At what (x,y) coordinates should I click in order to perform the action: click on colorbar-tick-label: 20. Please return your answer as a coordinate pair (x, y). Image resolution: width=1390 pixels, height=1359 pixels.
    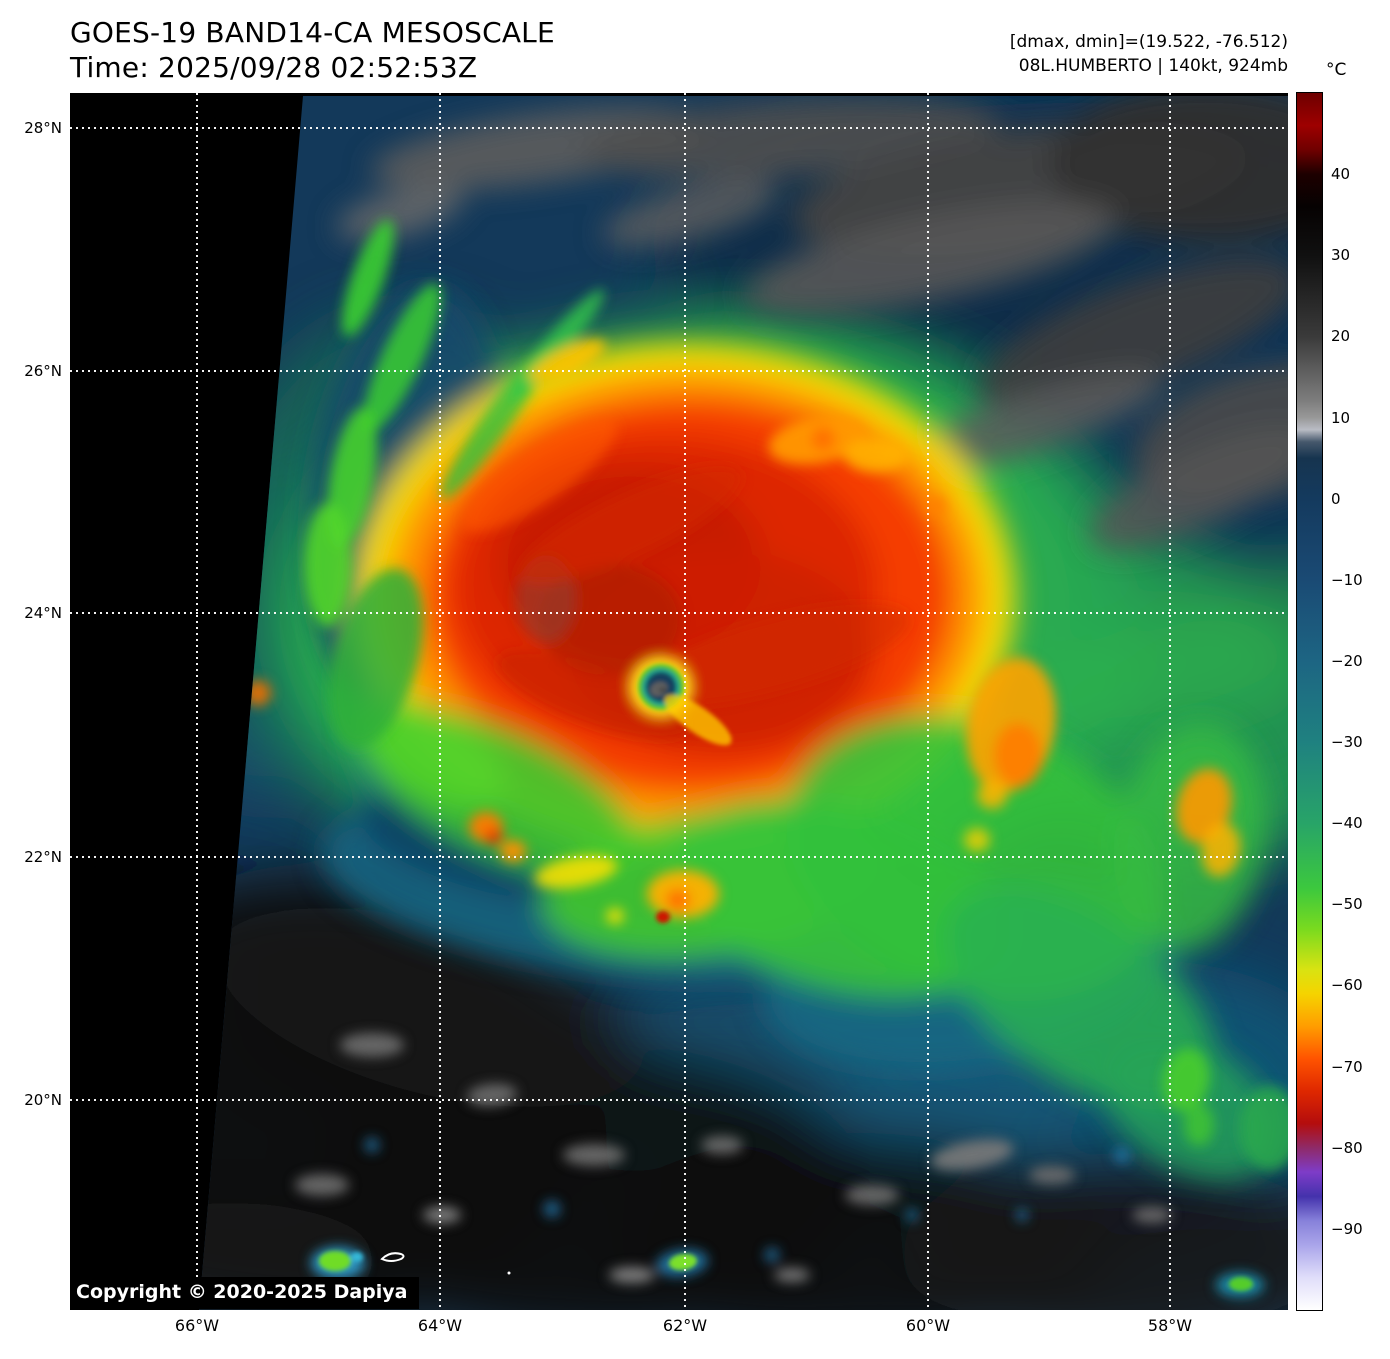
    Looking at the image, I should click on (1341, 336).